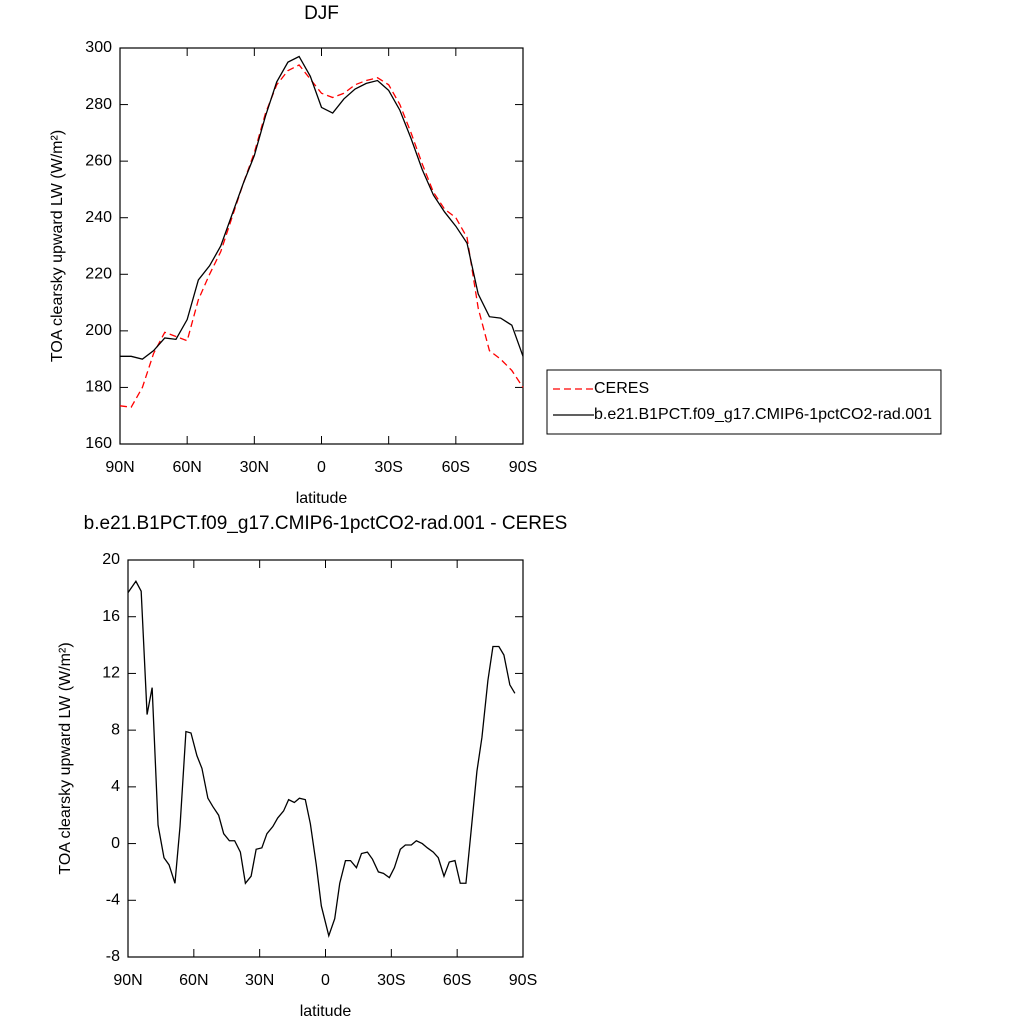 Image resolution: width=1024 pixels, height=1024 pixels. Describe the element at coordinates (115, 729) in the screenshot. I see `y-tick-label: 8` at that location.